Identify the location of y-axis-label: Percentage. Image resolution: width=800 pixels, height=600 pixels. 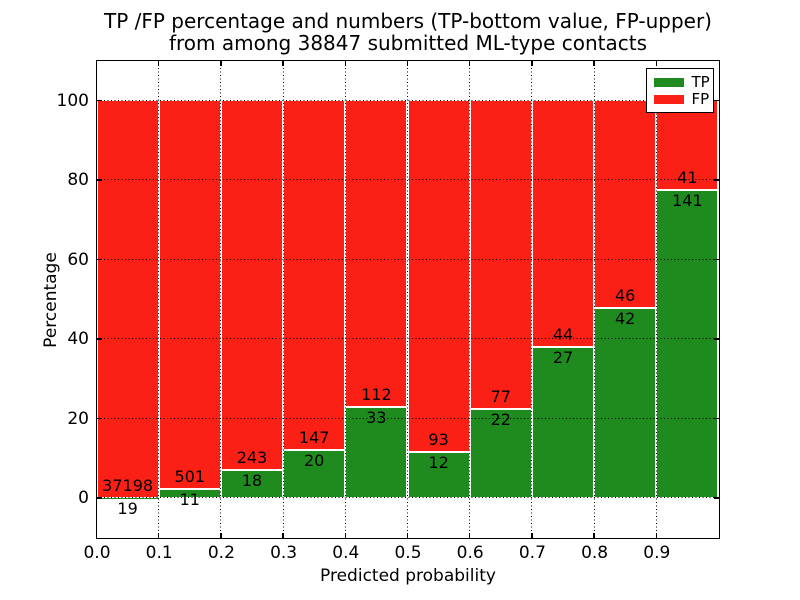
(51, 300).